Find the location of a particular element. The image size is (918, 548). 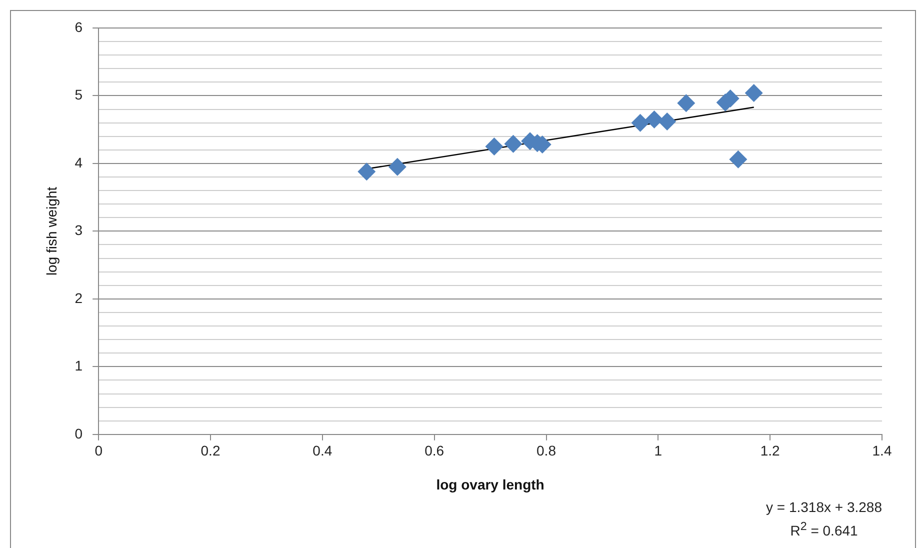

x-tick-label: 1 is located at coordinates (658, 450).